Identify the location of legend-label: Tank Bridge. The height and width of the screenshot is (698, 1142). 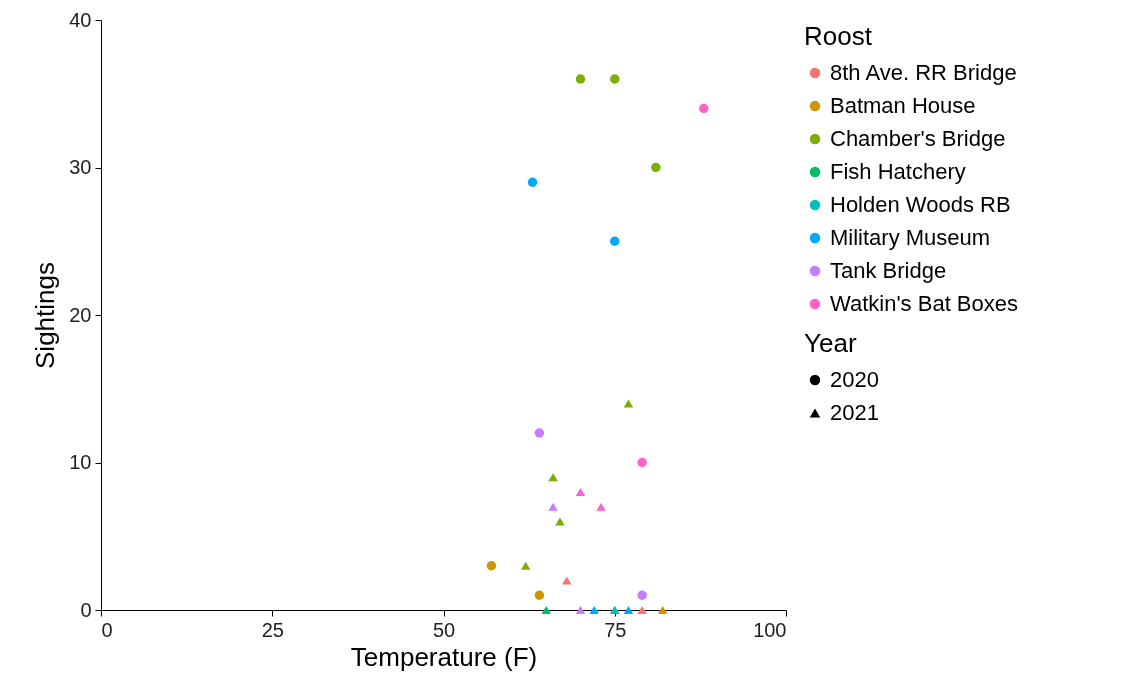
(888, 270).